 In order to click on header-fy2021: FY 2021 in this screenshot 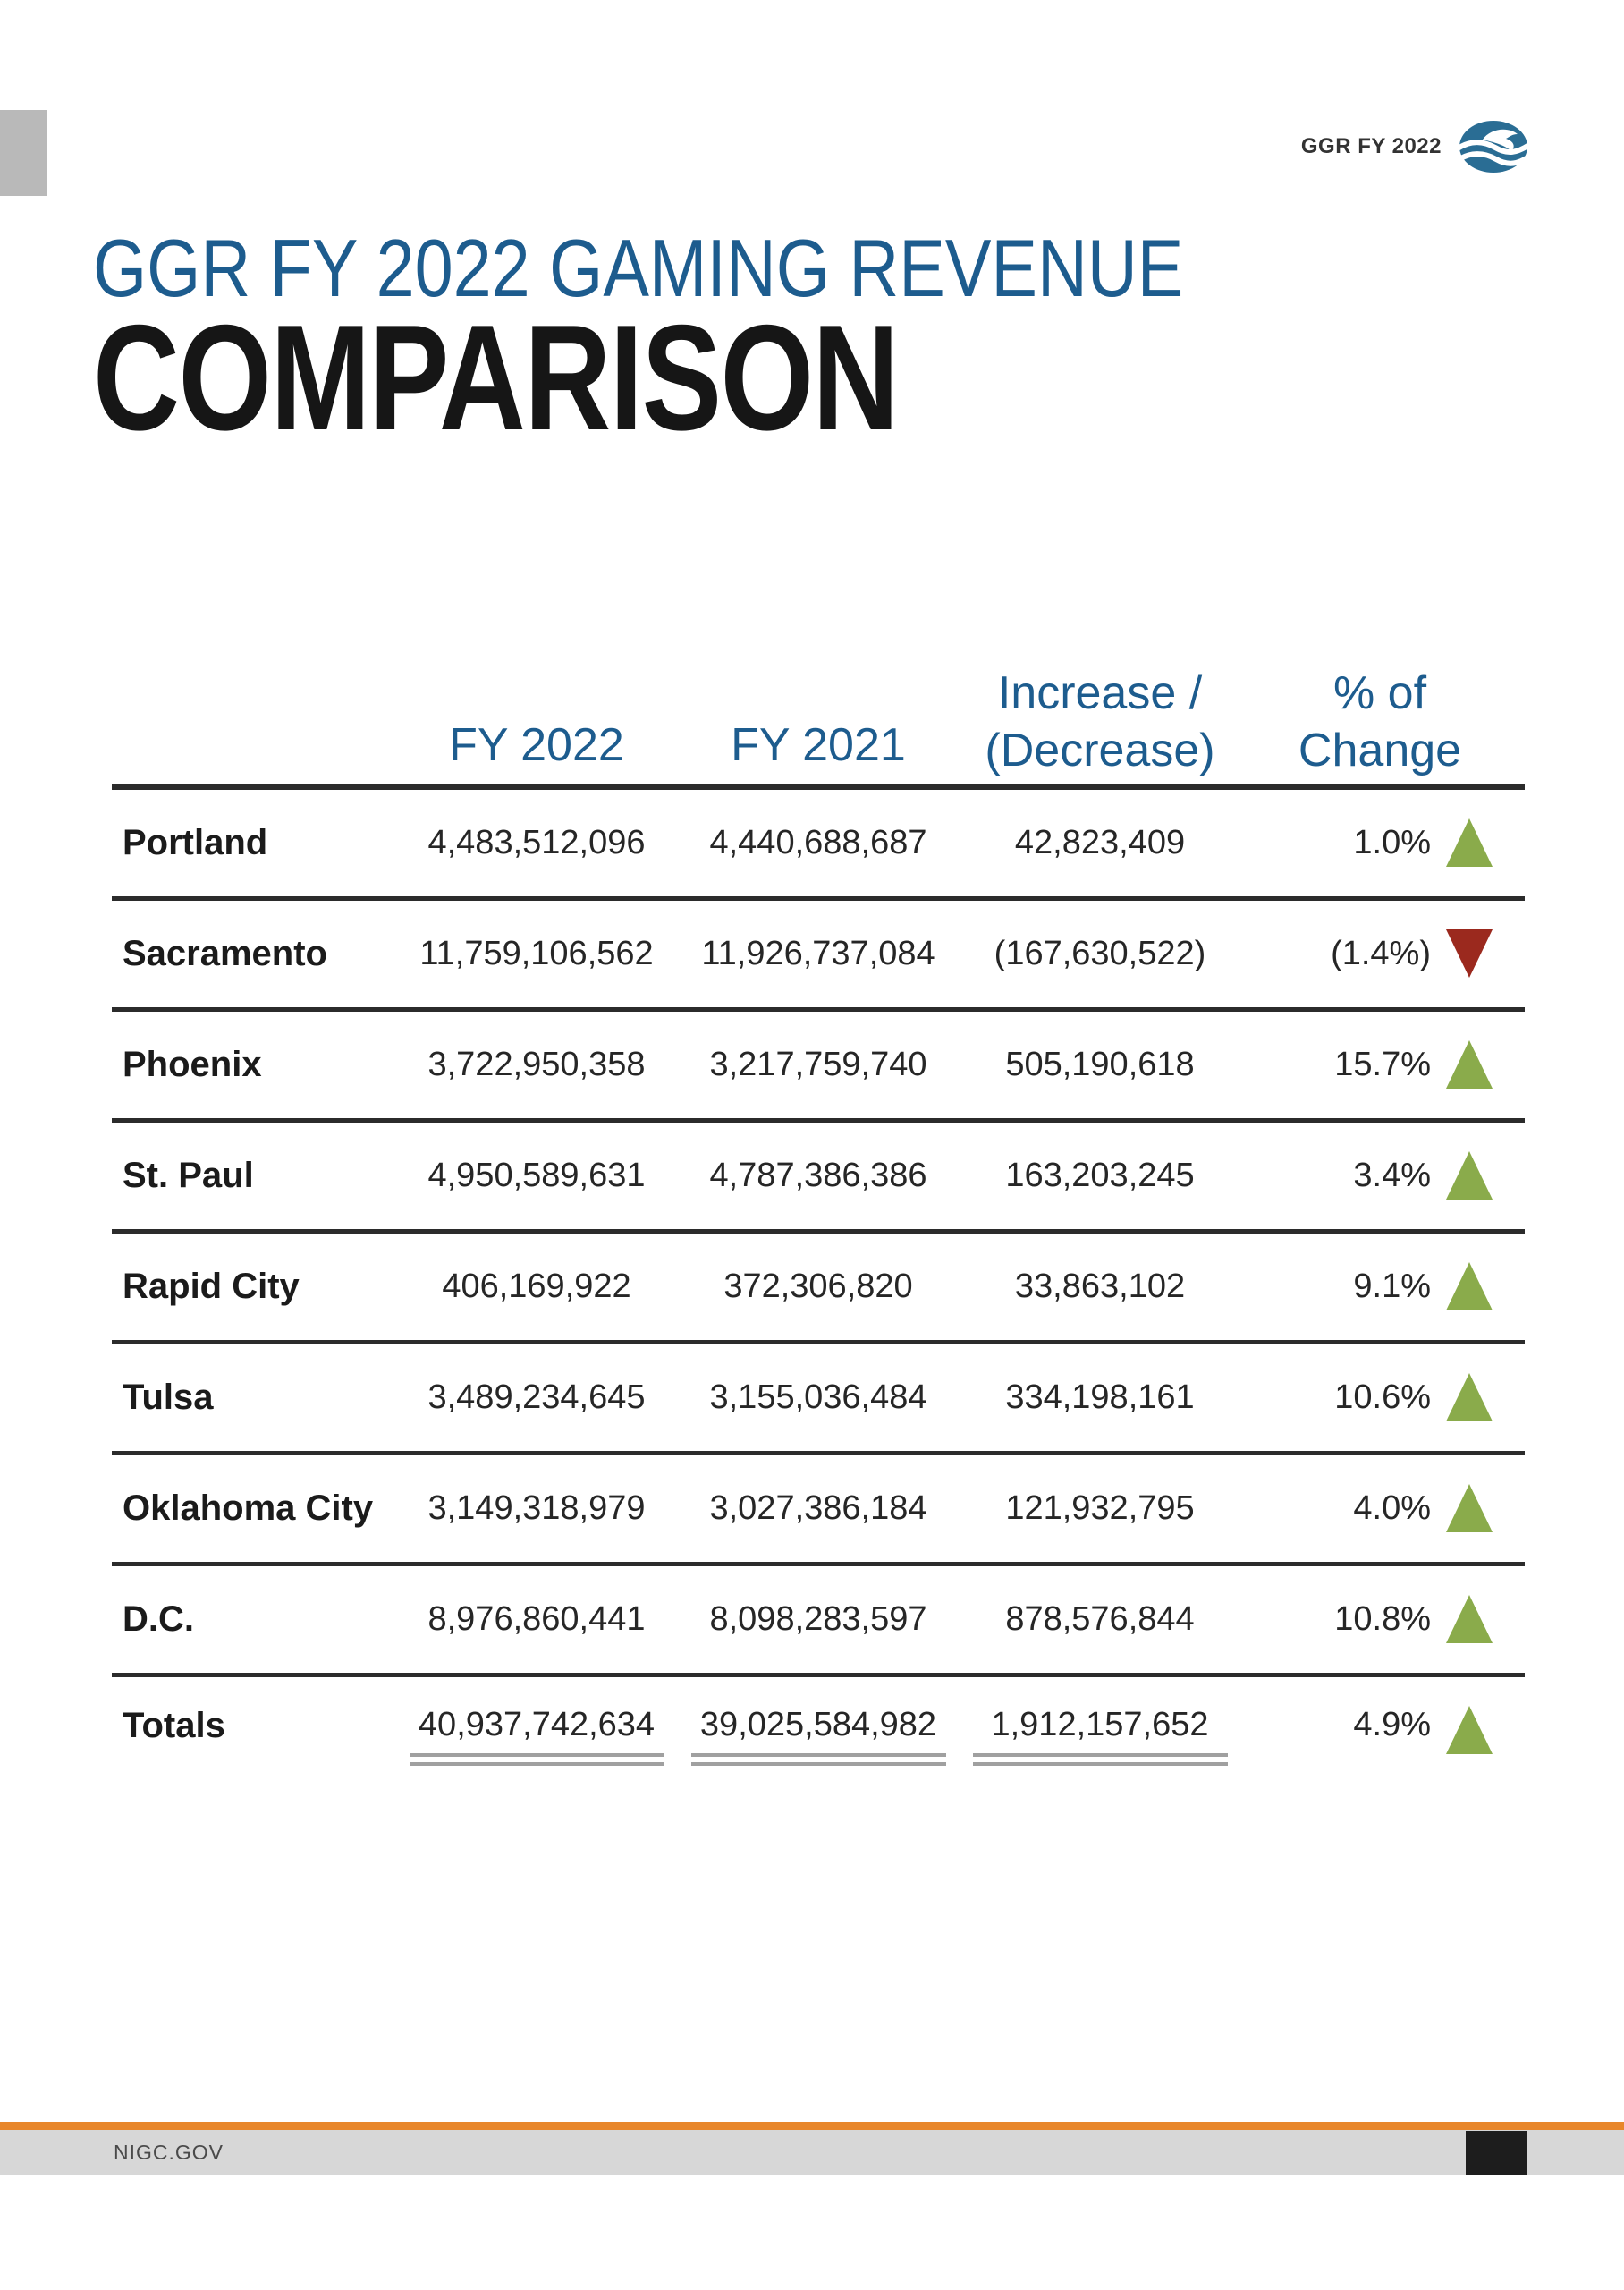, I will do `click(818, 745)`.